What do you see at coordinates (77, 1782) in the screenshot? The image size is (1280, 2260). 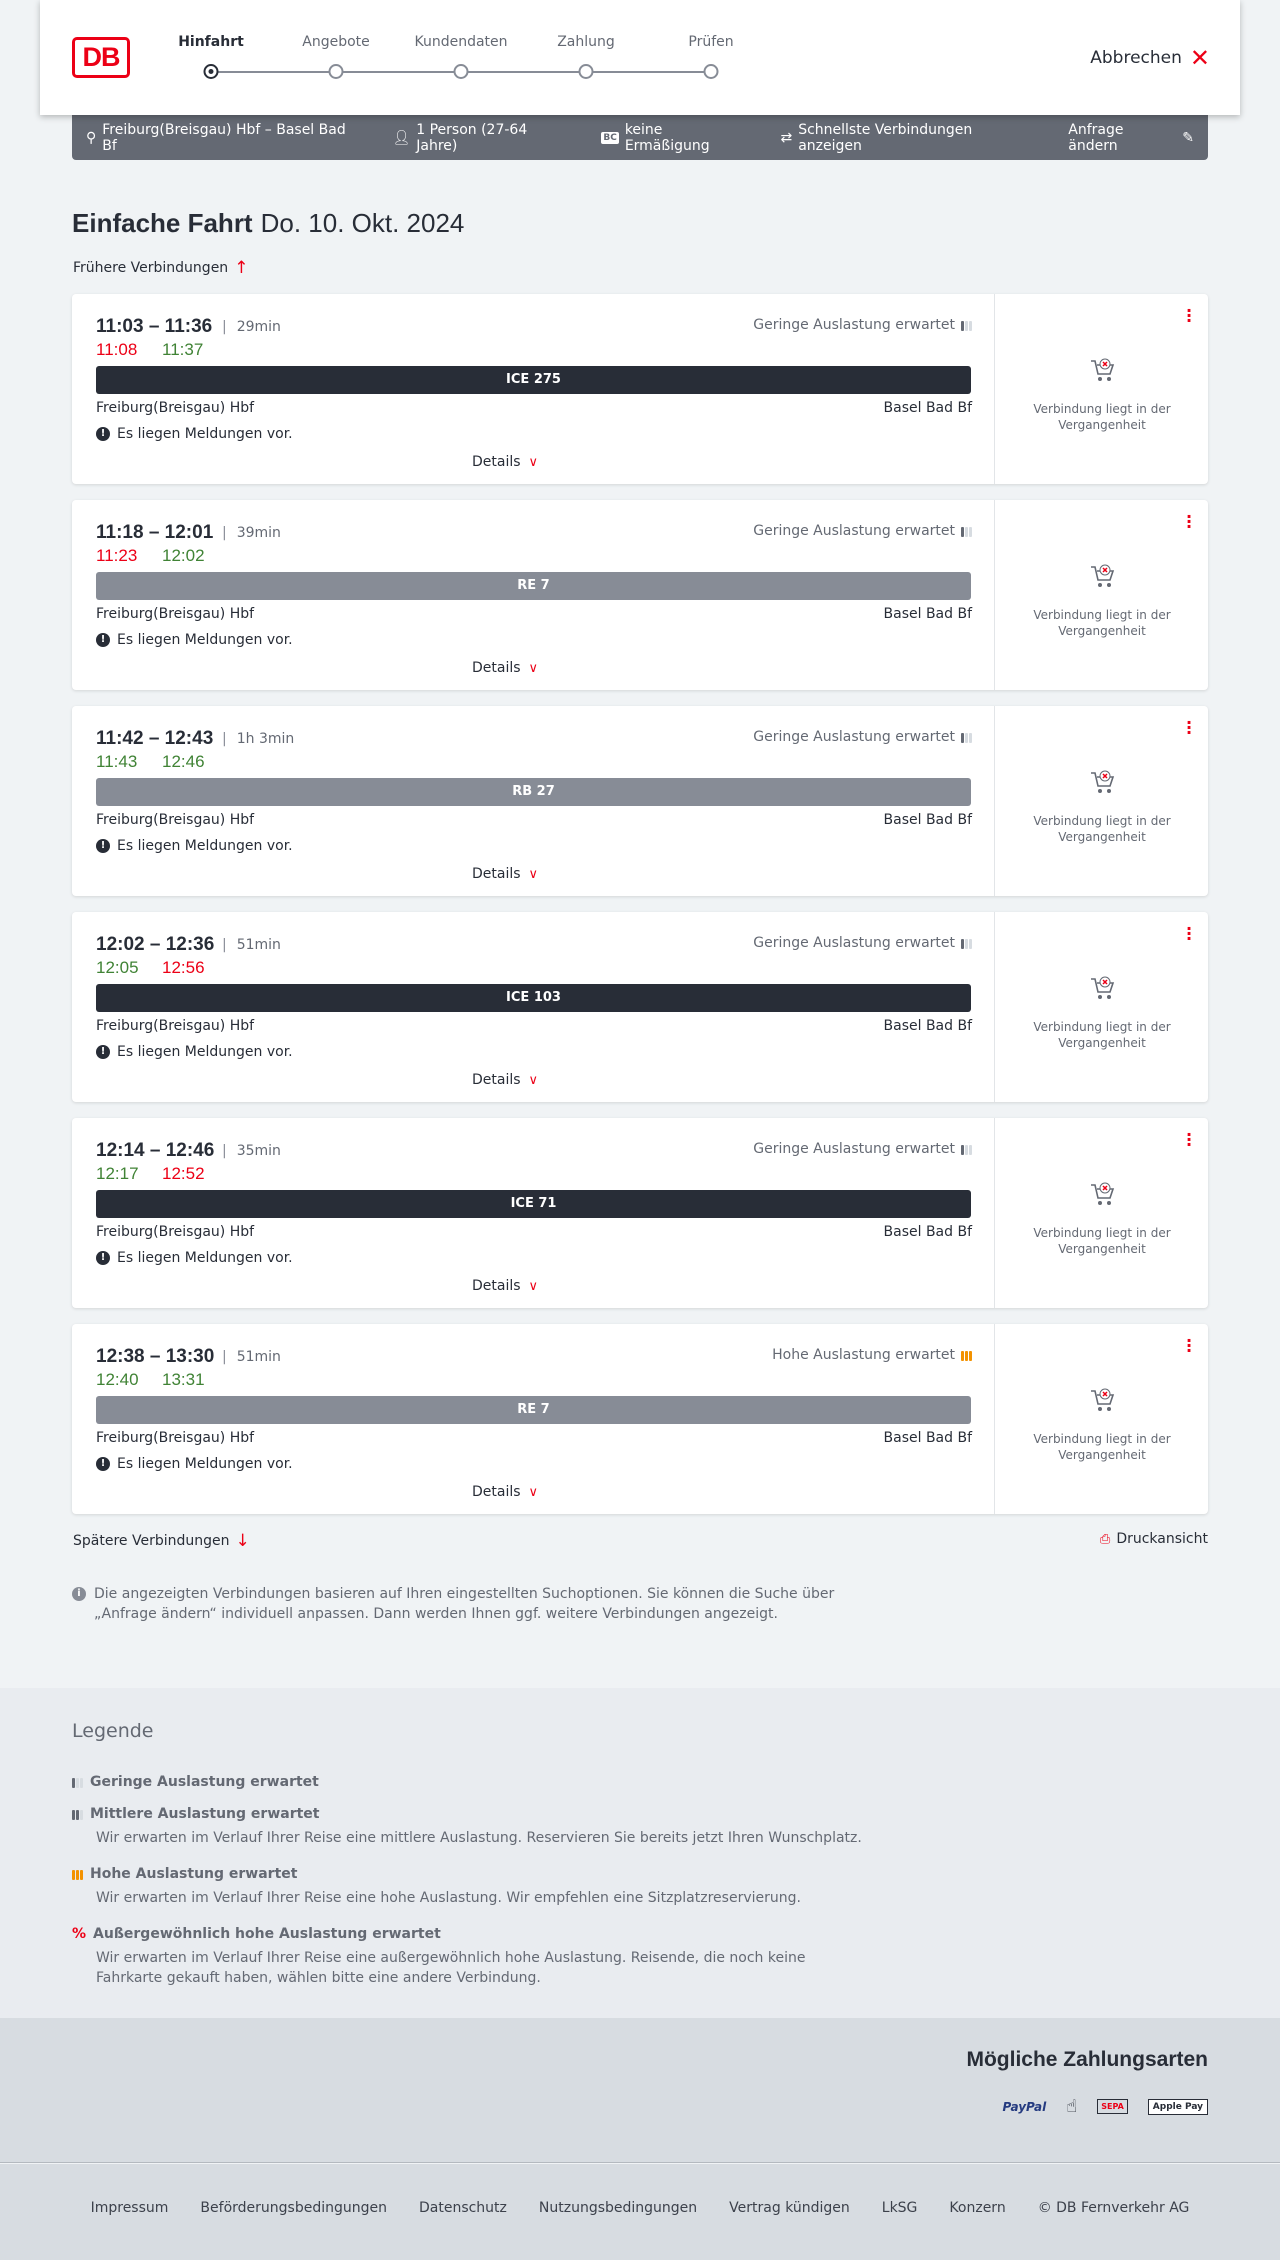 I see `load-low-icon` at bounding box center [77, 1782].